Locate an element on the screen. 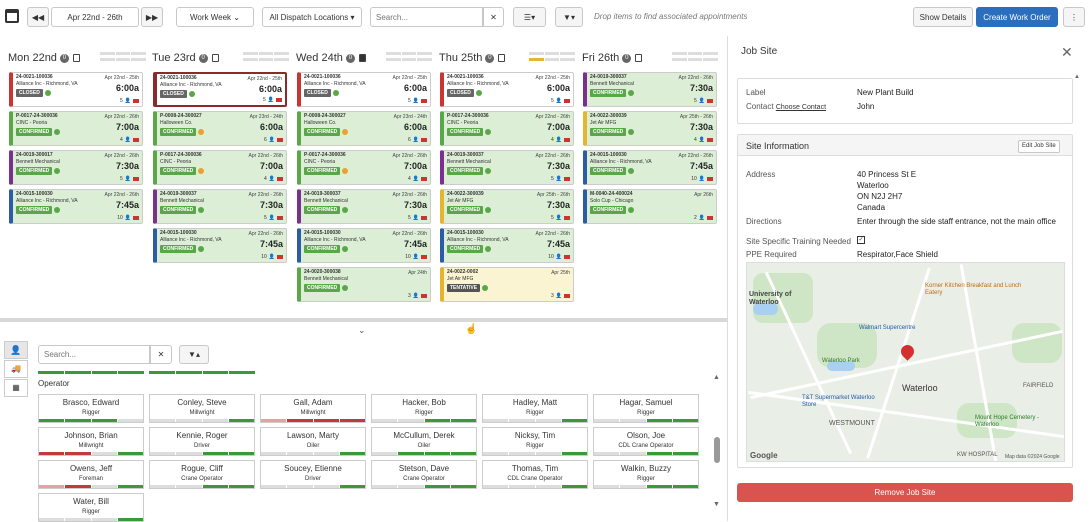 The width and height of the screenshot is (1090, 522). map-label-university: University of Waterloo is located at coordinates (770, 298).